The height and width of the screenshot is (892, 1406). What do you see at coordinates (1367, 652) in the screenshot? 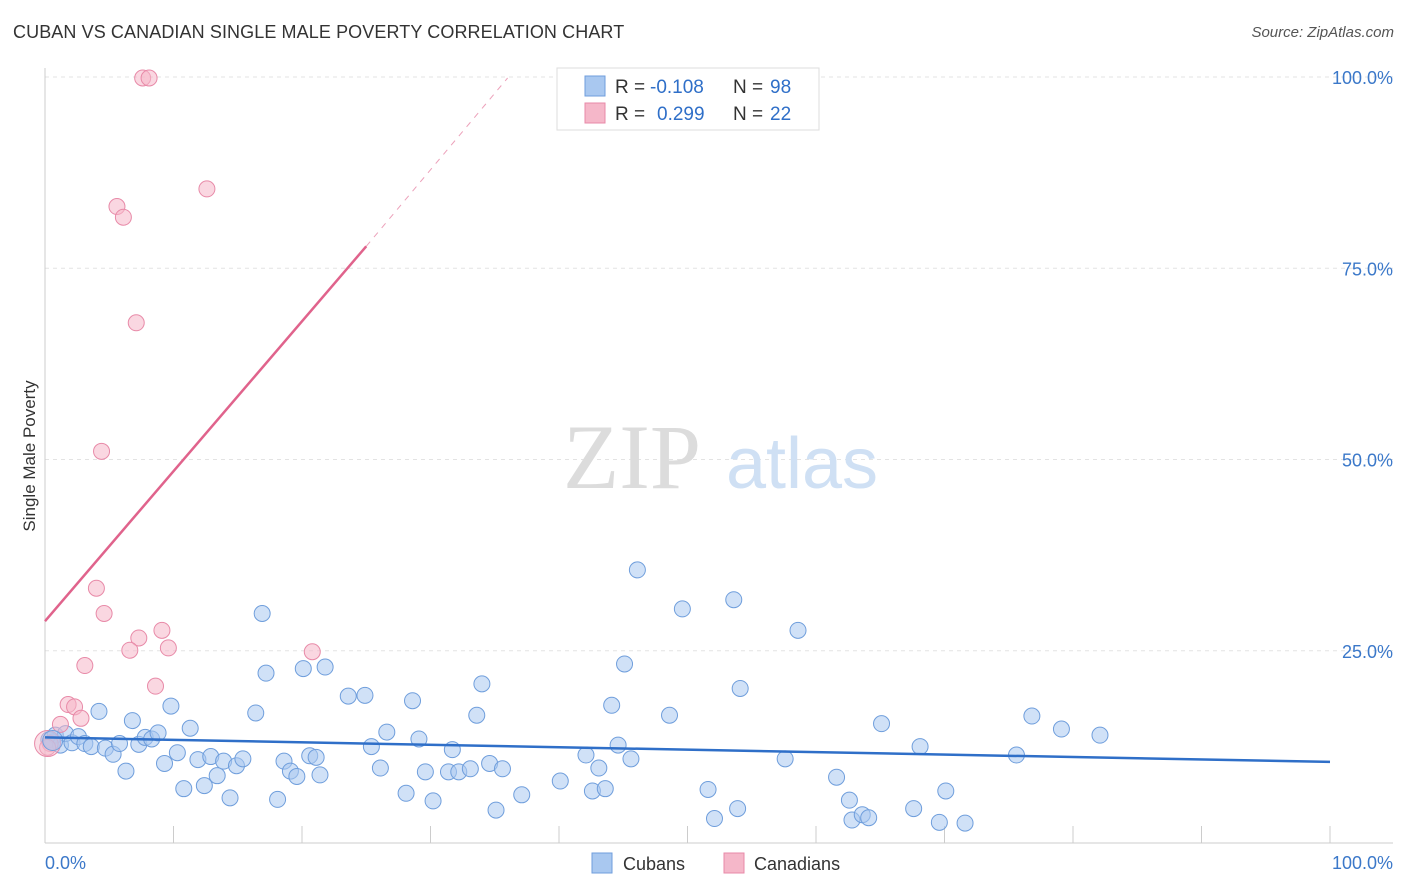
I see `y-tick-label-25: 25.0%` at bounding box center [1367, 652].